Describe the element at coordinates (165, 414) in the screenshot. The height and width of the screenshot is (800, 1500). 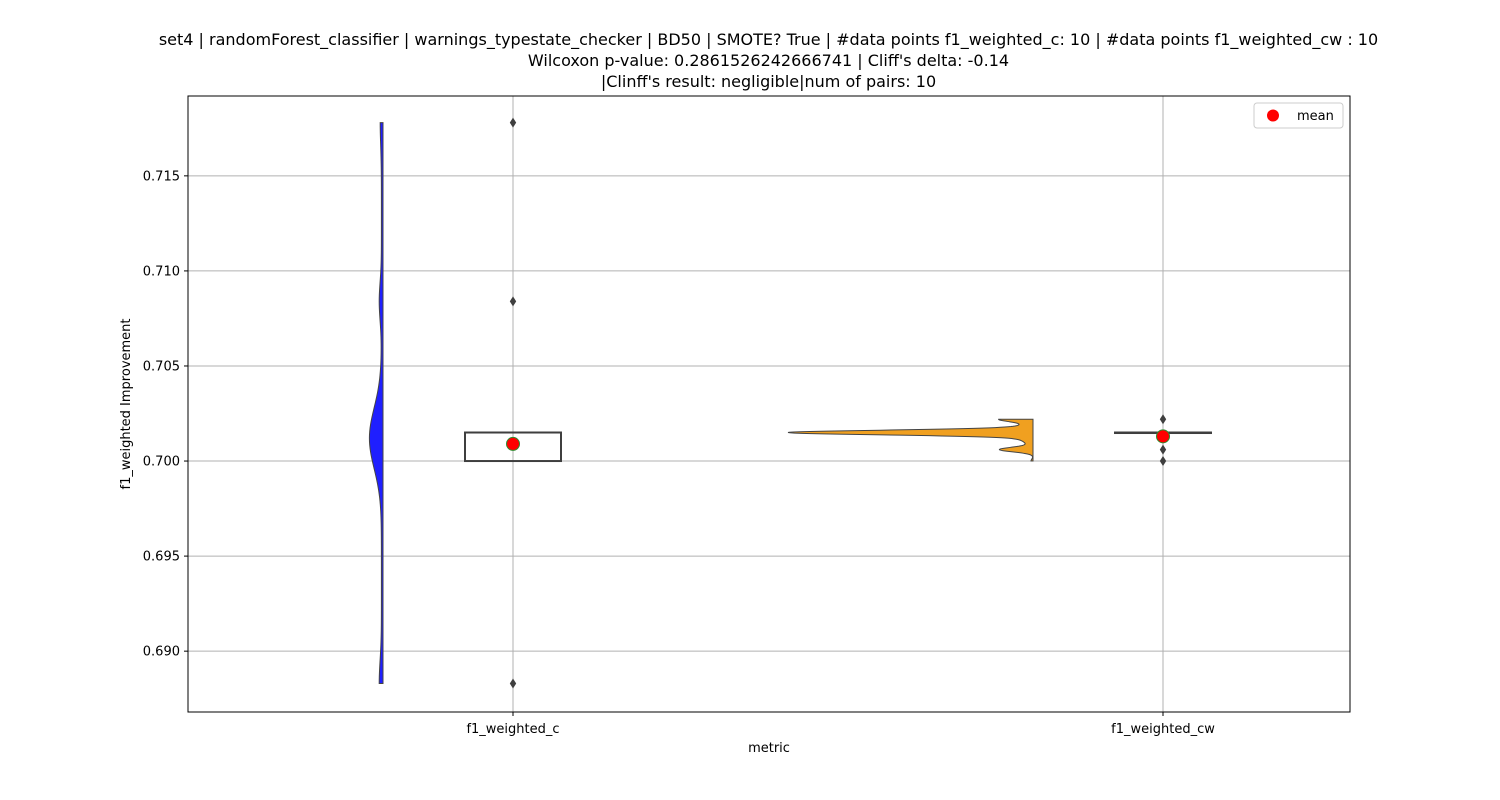
I see `y-axis-ticks: 0.690 0.695 0.700 0.705 0.710 0.715` at that location.